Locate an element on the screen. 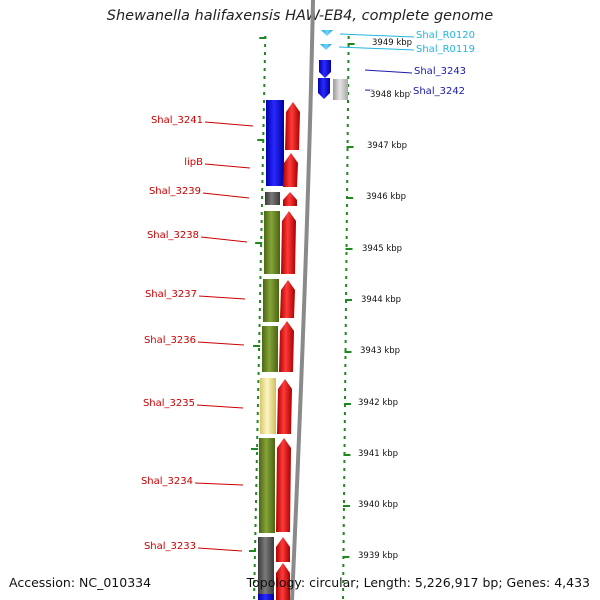  feature-label-left: Shal_3238 is located at coordinates (172, 235).